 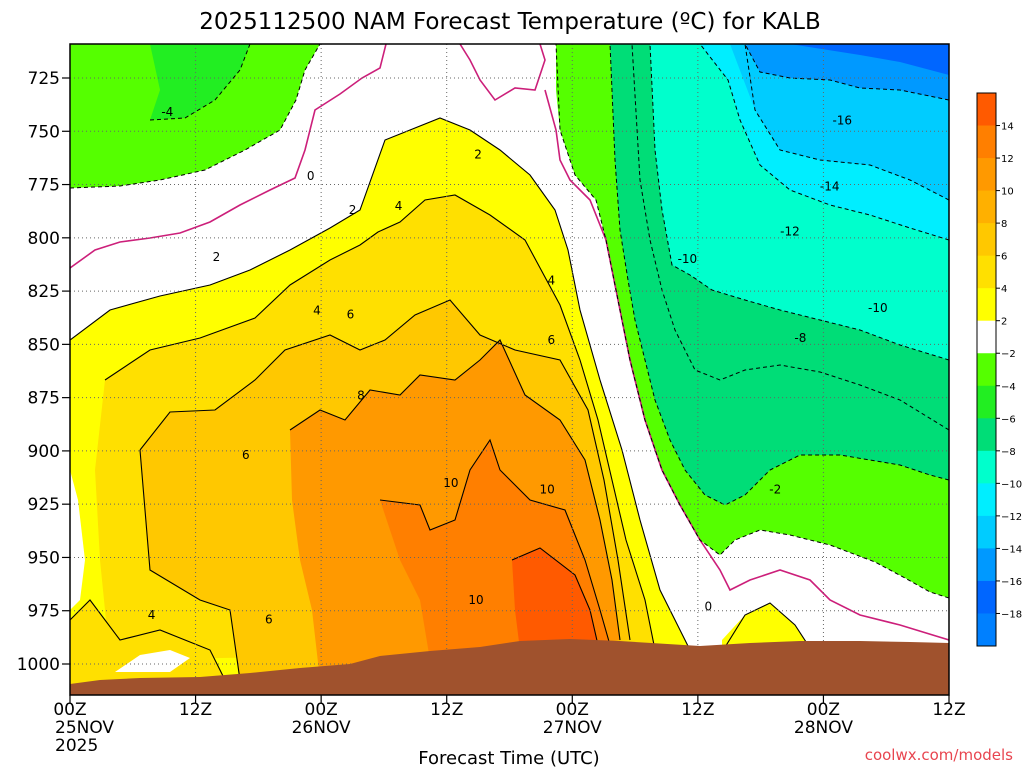 What do you see at coordinates (790, 231) in the screenshot?
I see `contour-label: -12` at bounding box center [790, 231].